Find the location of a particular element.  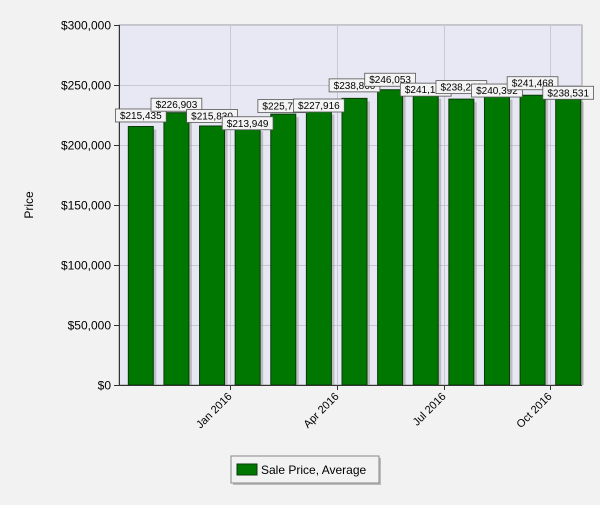

data-label: $213,949 is located at coordinates (247, 123).